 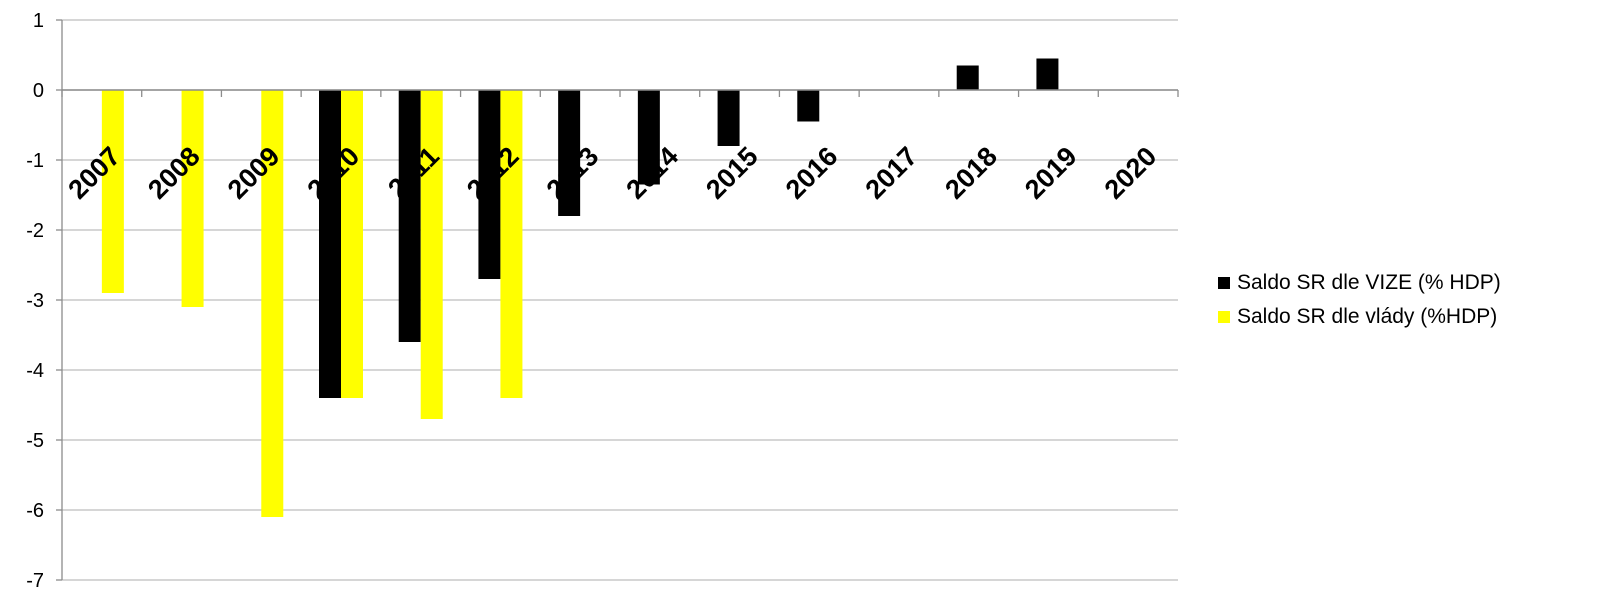 I want to click on y-tick-label: 0, so click(x=38, y=91).